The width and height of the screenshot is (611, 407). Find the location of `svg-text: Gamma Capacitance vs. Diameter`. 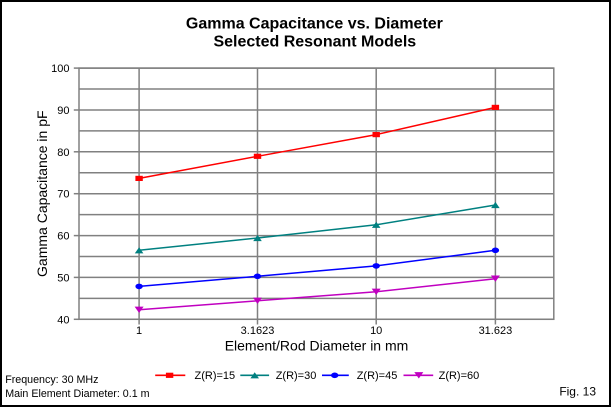

svg-text: Gamma Capacitance vs. Diameter is located at coordinates (314, 23).